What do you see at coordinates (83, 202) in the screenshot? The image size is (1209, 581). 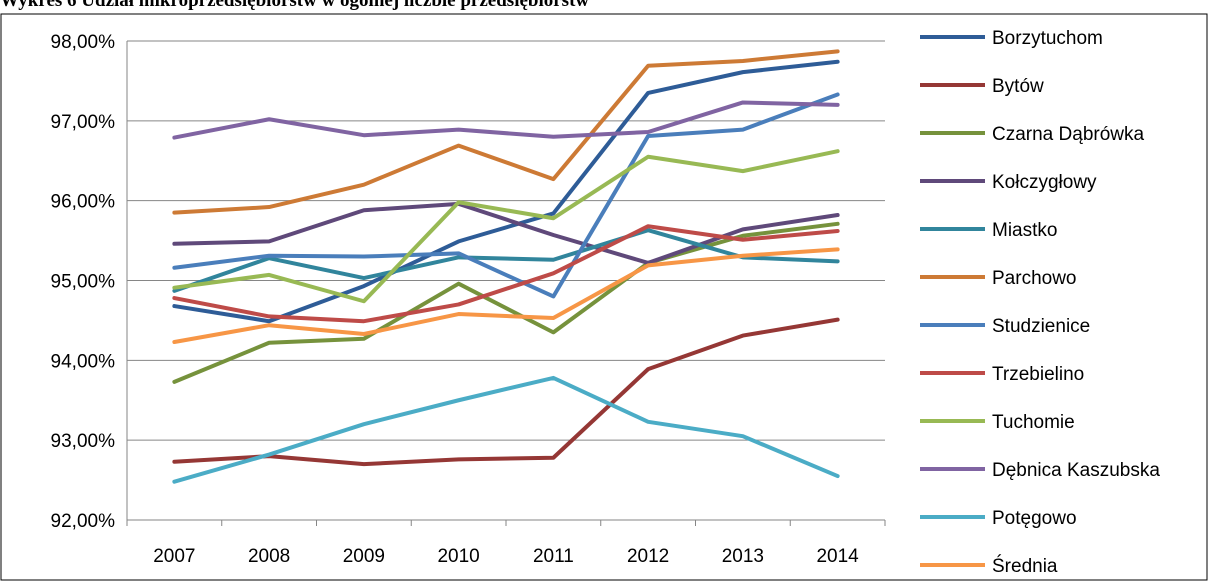 I see `y-tick-label: 96,00%` at bounding box center [83, 202].